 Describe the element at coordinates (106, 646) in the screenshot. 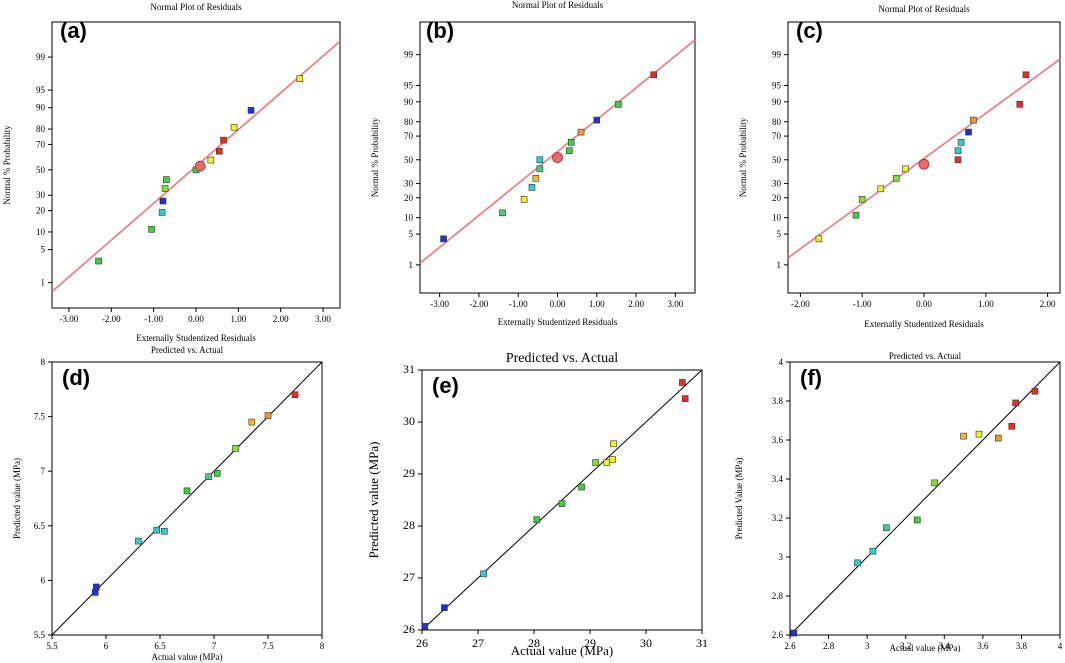

I see `x-tick-label: 6` at that location.